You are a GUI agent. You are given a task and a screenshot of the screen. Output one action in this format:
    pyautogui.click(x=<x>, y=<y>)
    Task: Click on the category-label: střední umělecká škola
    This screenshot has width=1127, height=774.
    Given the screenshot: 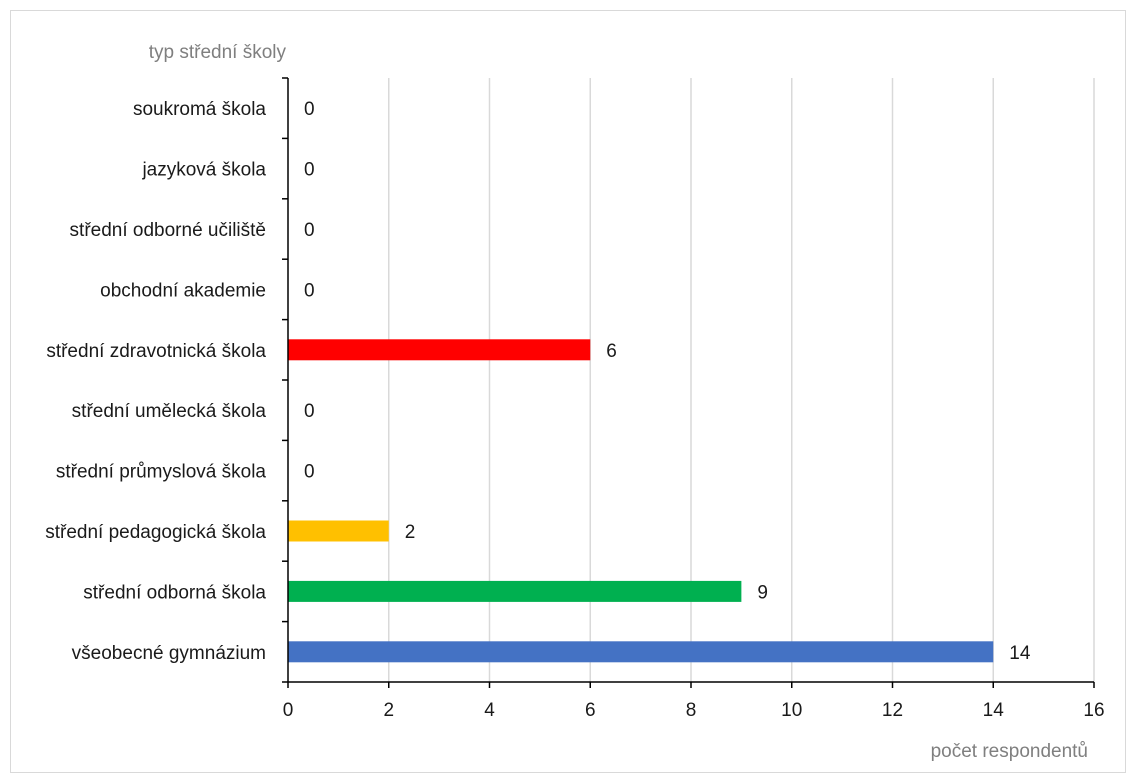 What is the action you would take?
    pyautogui.click(x=169, y=411)
    